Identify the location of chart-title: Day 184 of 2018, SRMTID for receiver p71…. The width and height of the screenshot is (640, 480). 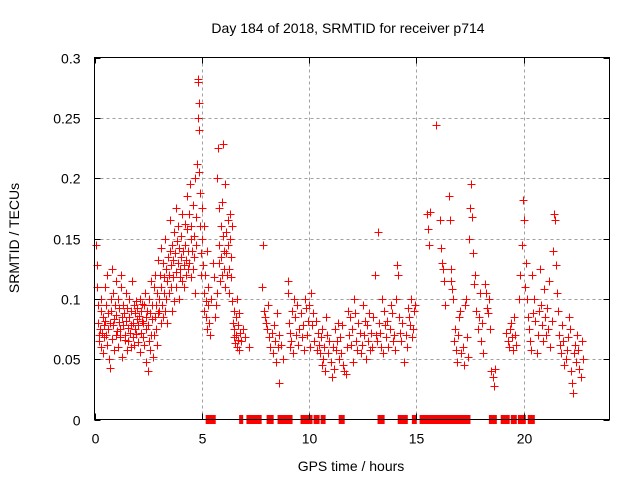
(347, 28).